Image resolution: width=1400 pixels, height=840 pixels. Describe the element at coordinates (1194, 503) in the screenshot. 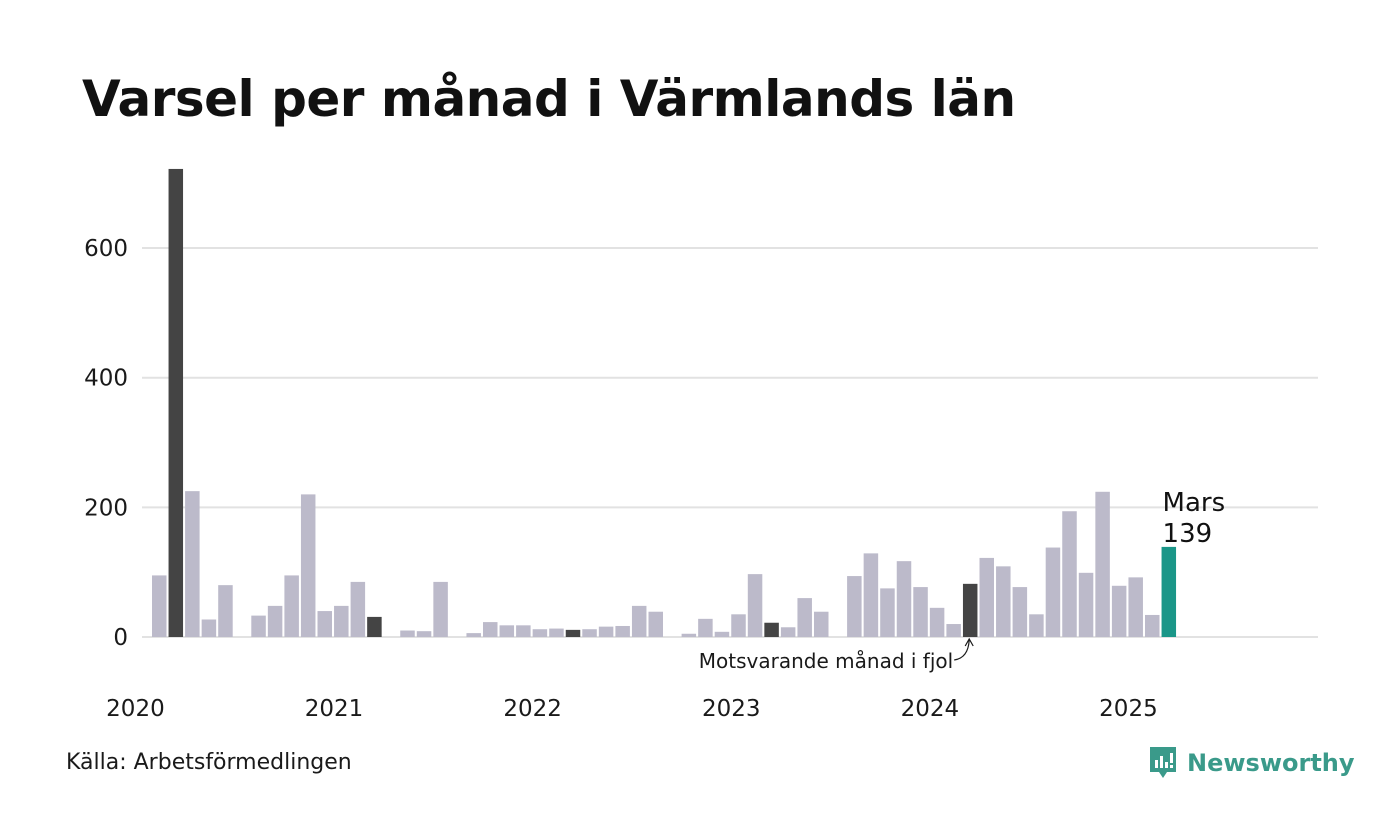

I see `current-month-label: Mars` at that location.